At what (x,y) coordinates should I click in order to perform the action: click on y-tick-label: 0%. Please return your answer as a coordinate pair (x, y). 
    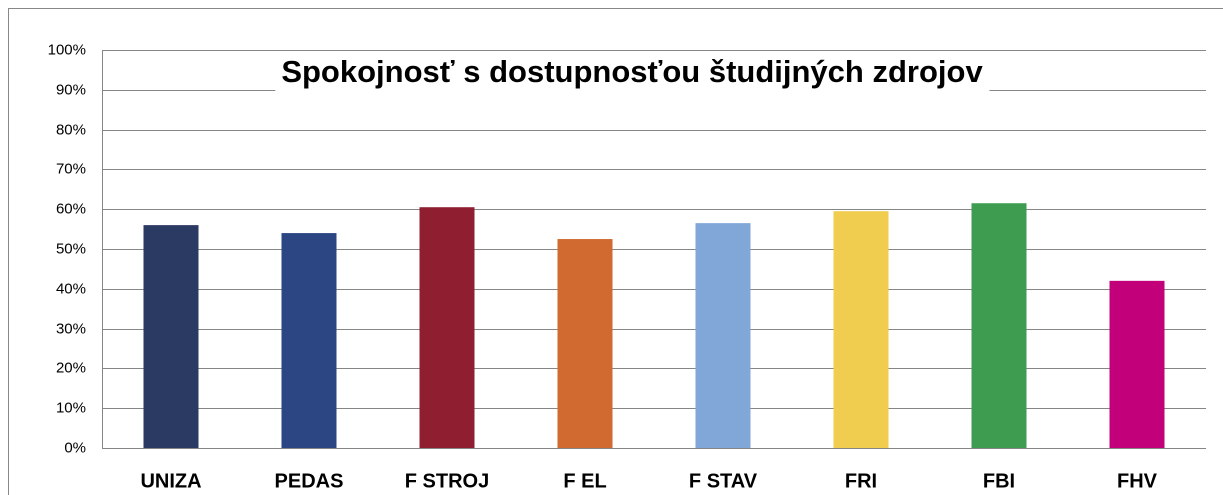
    Looking at the image, I should click on (75, 447).